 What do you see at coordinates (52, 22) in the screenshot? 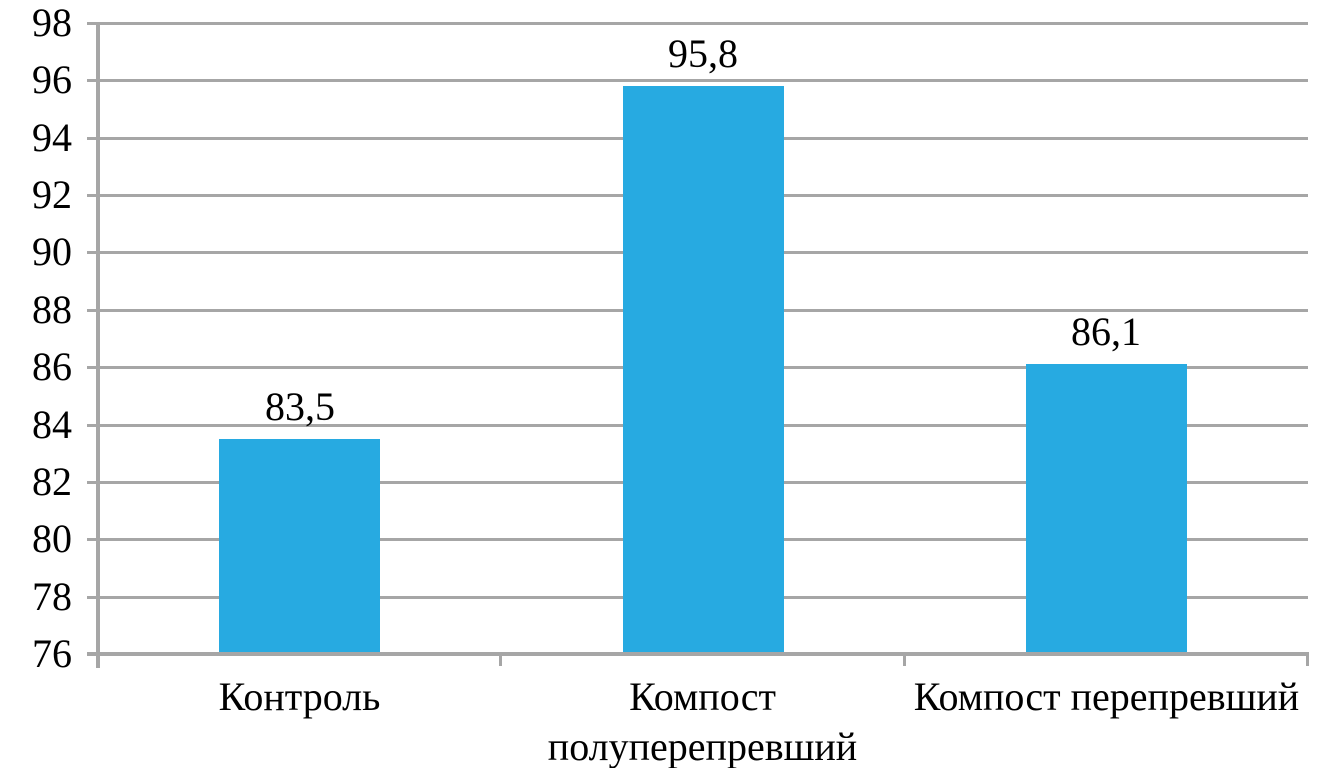
I see `y-axis-tick-label: 98` at bounding box center [52, 22].